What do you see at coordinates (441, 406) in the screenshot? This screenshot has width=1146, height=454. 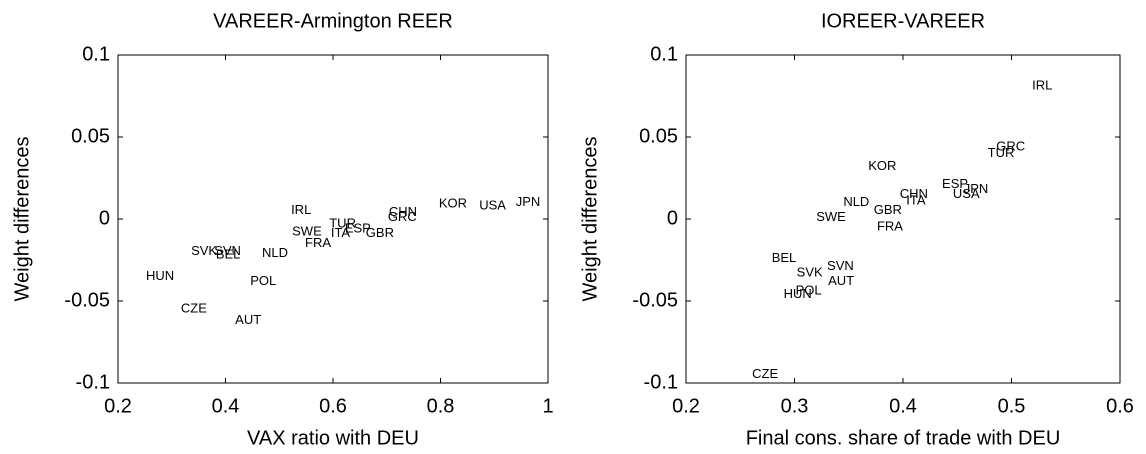 I see `x-tick-label: 0.8` at bounding box center [441, 406].